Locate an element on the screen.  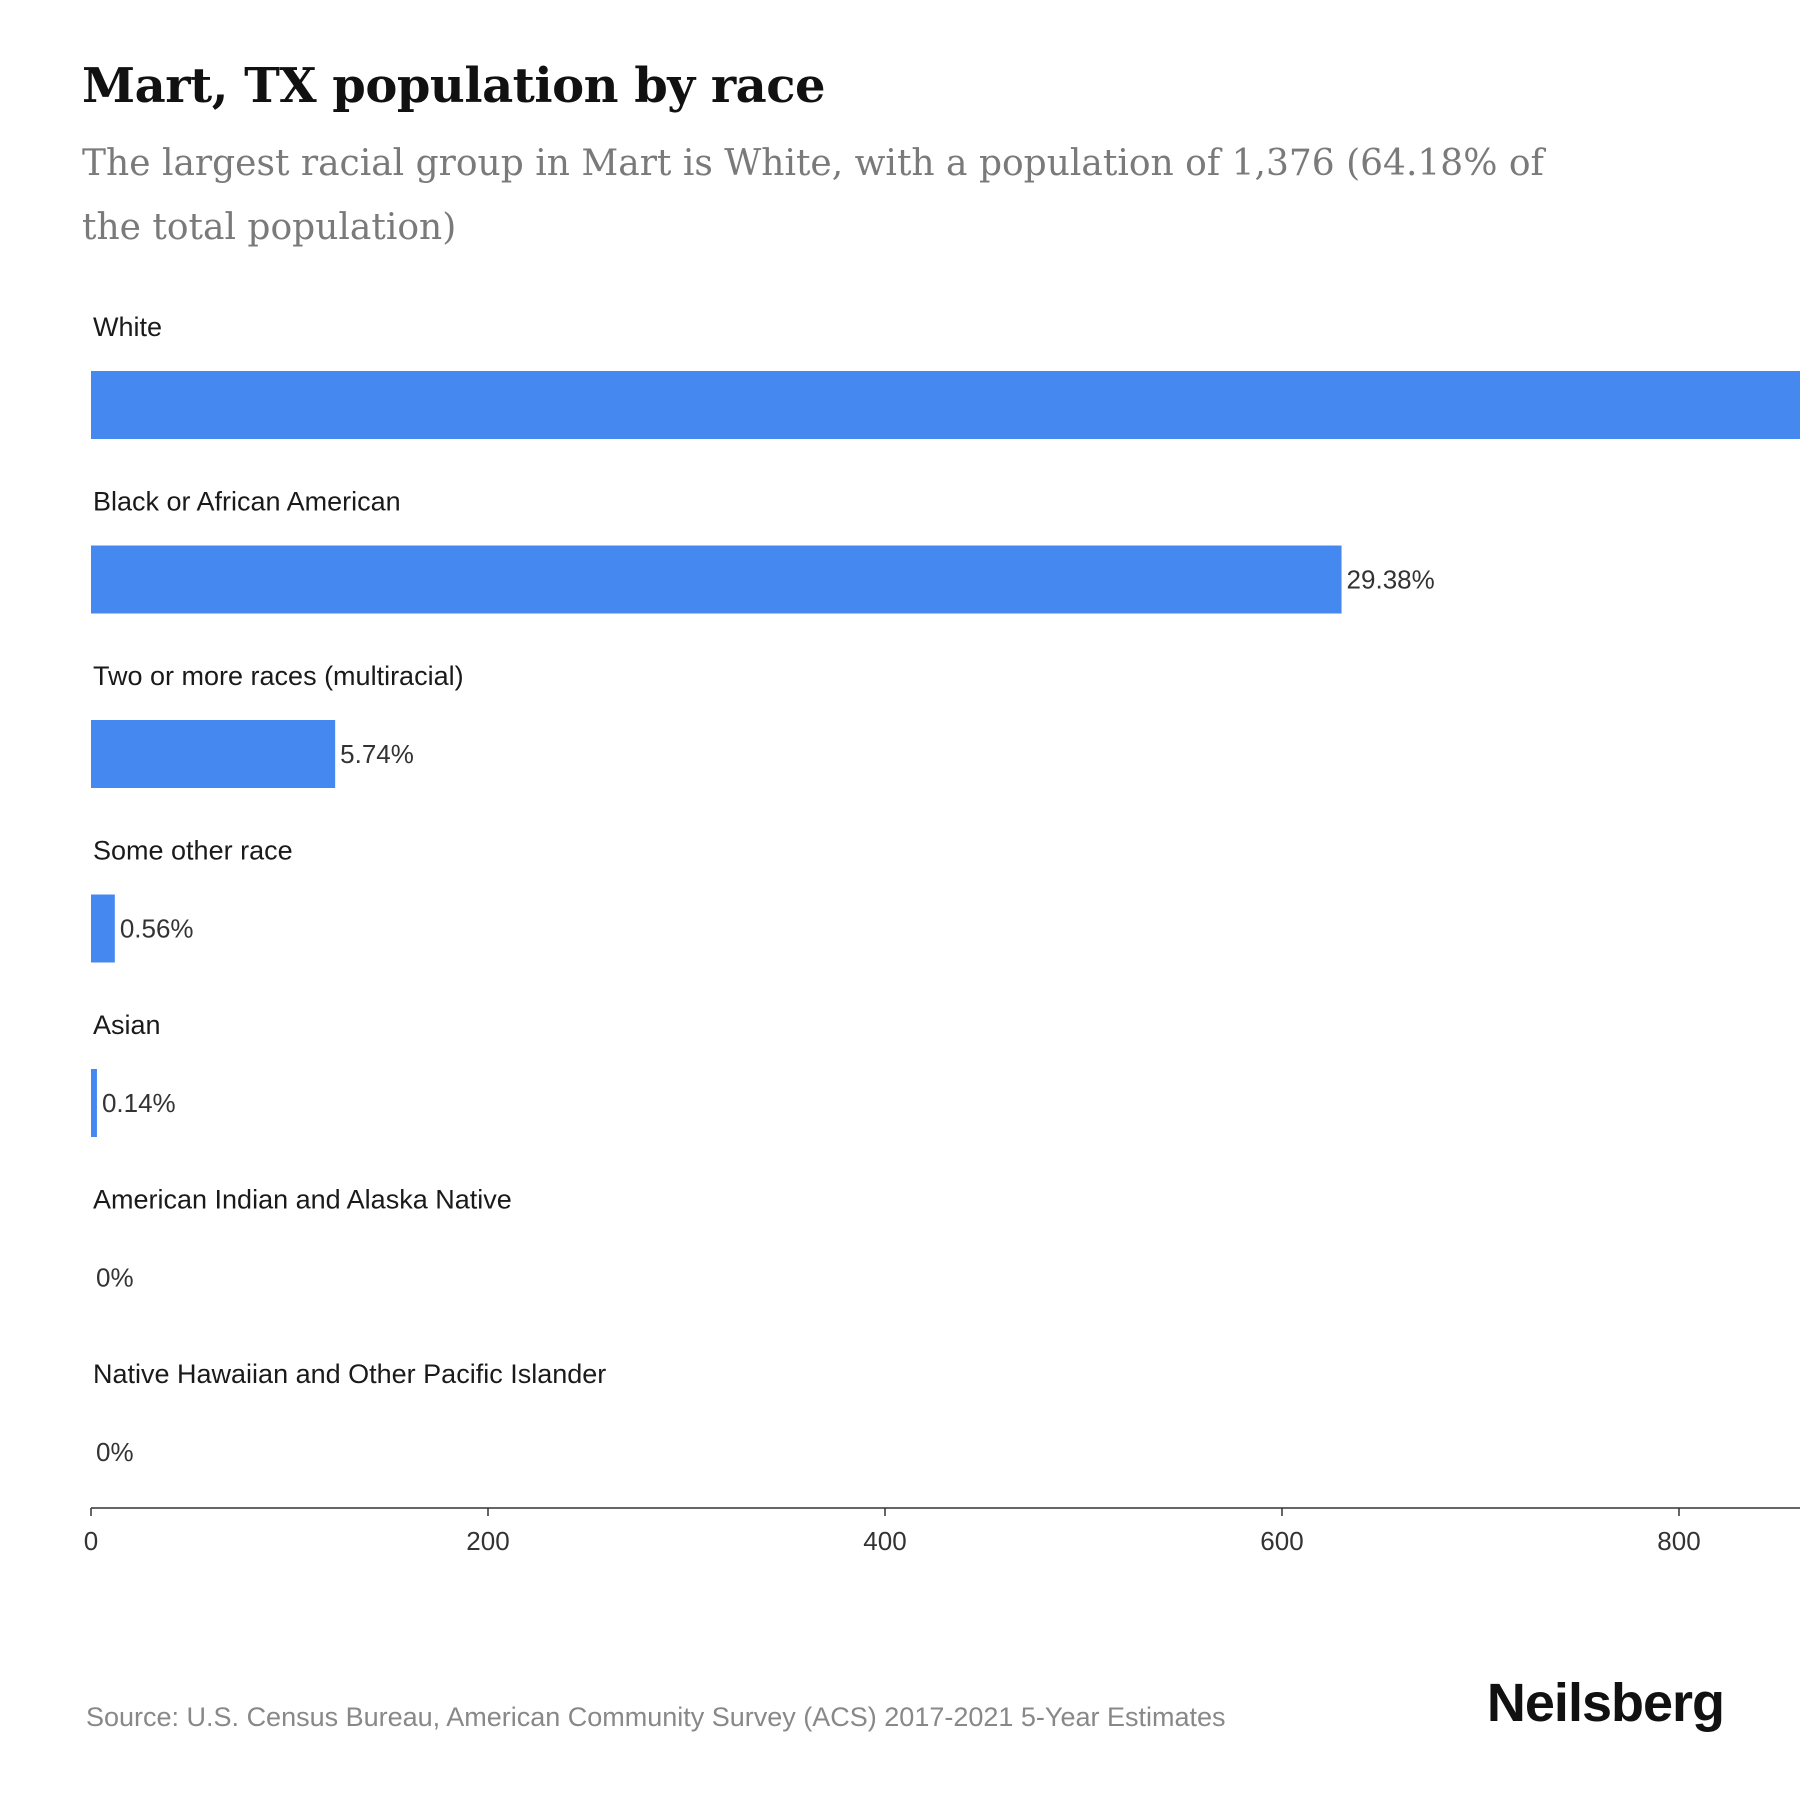
x-axis: 02004006008001000120014001600 is located at coordinates (942, 1531).